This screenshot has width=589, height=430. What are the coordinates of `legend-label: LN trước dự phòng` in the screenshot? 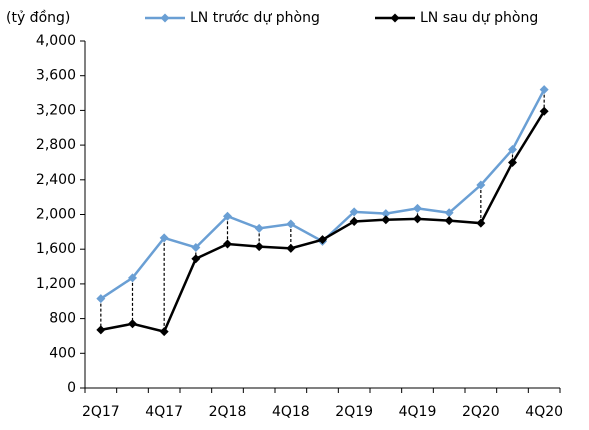 It's located at (255, 18).